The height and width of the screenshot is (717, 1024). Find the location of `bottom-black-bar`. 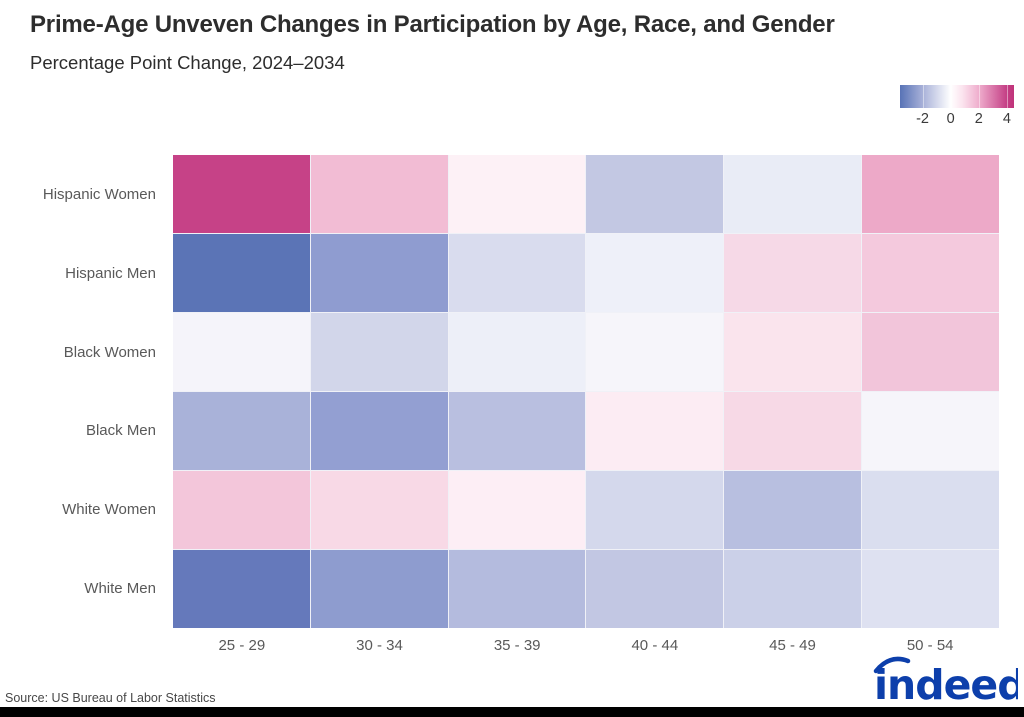

bottom-black-bar is located at coordinates (512, 712).